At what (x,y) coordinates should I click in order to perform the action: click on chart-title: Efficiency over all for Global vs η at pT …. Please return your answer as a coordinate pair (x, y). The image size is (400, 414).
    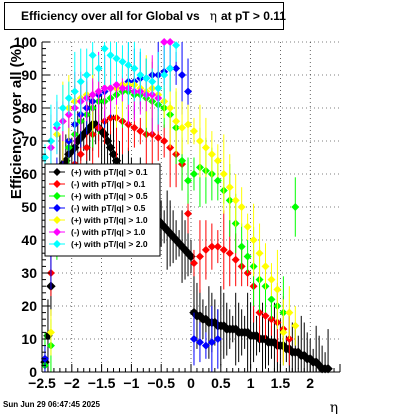
    Looking at the image, I should click on (145, 16).